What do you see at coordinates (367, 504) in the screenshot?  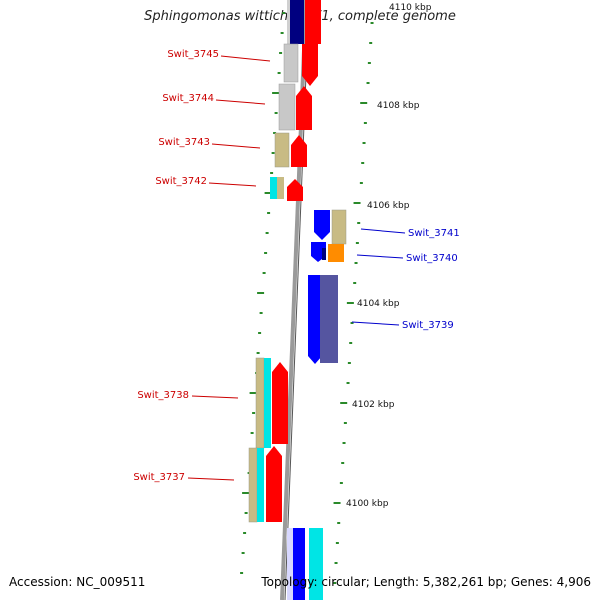 I see `scale-label-4100: 4100 kbp` at bounding box center [367, 504].